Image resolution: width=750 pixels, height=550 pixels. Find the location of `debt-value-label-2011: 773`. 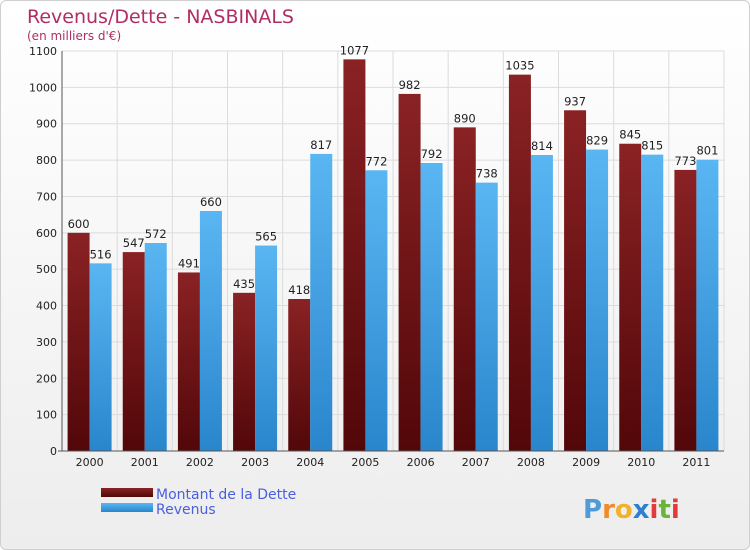

debt-value-label-2011: 773 is located at coordinates (685, 161).